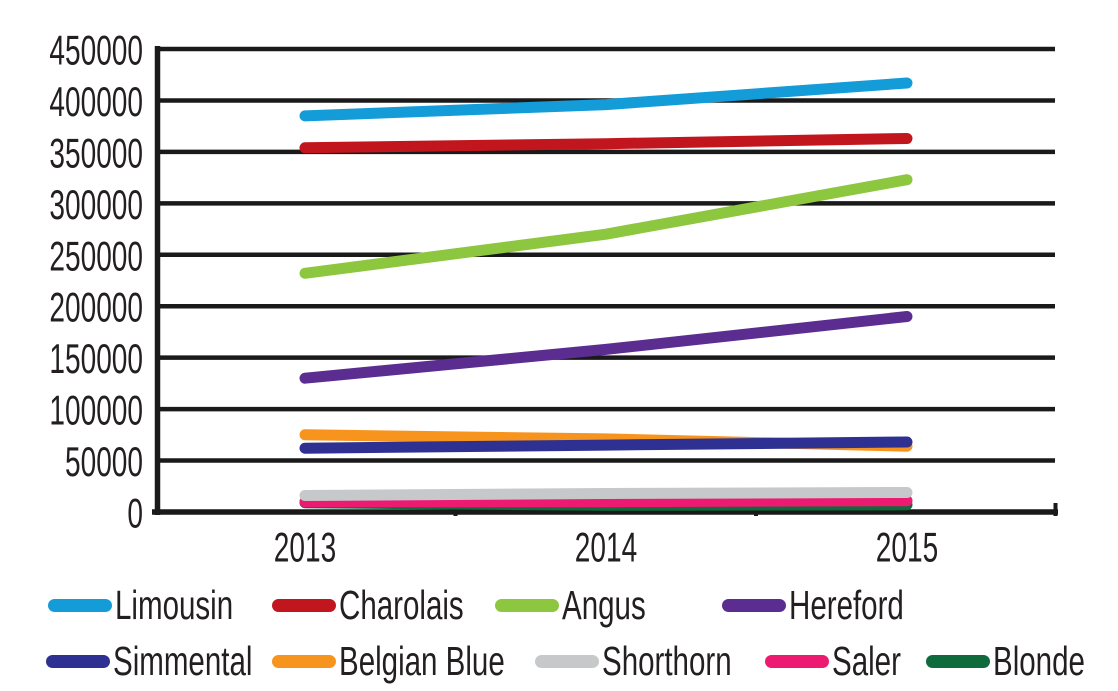 This screenshot has height=691, width=1118. I want to click on y-axis-tick-label: 50000, so click(104, 461).